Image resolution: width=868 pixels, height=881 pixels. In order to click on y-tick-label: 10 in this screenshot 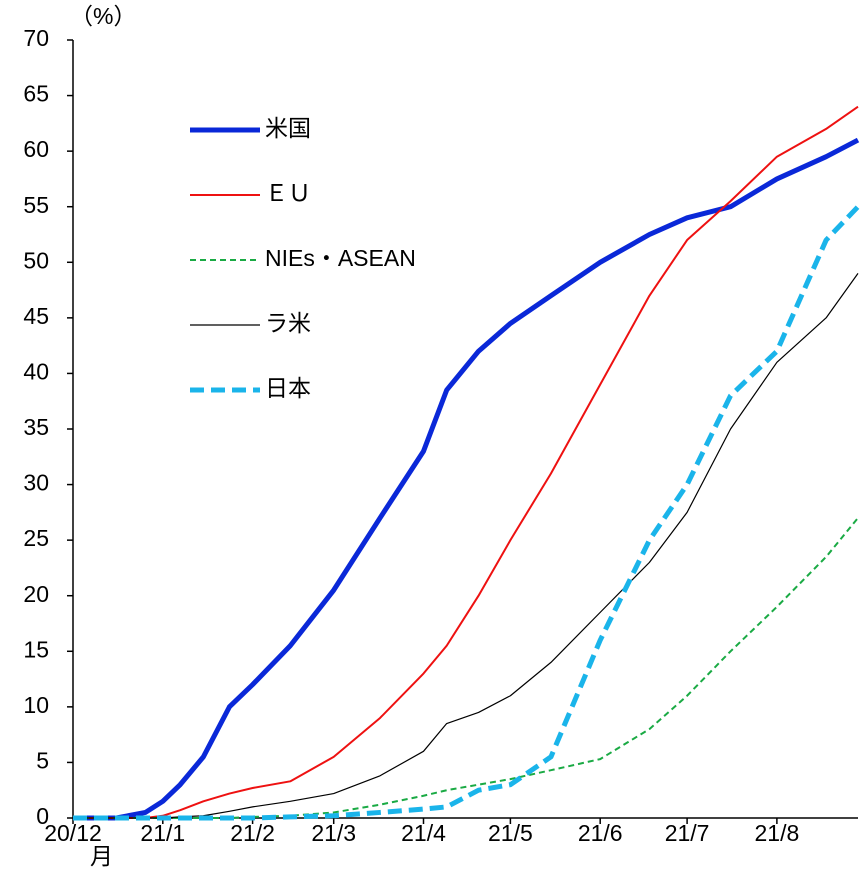, I will do `click(36, 705)`.